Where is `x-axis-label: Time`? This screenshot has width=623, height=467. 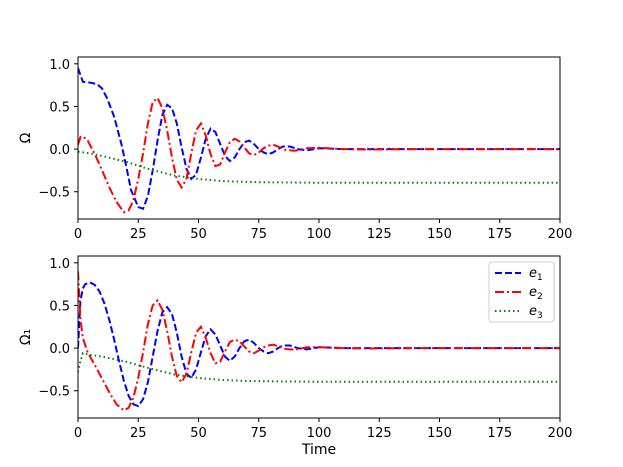
x-axis-label: Time is located at coordinates (318, 450).